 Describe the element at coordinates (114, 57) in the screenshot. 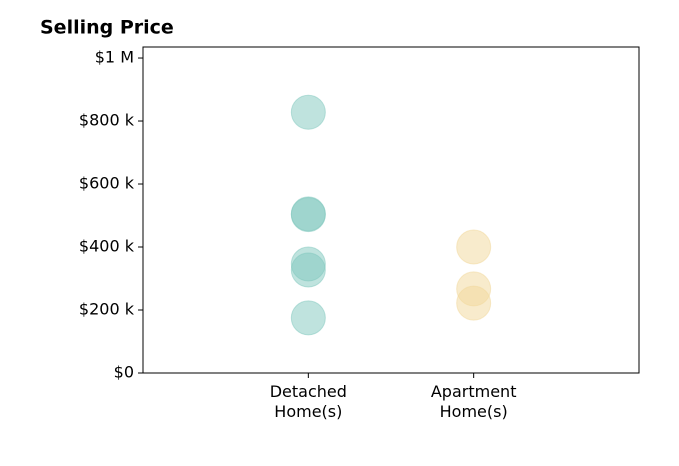

I see `y-tick-label: $1 M` at that location.